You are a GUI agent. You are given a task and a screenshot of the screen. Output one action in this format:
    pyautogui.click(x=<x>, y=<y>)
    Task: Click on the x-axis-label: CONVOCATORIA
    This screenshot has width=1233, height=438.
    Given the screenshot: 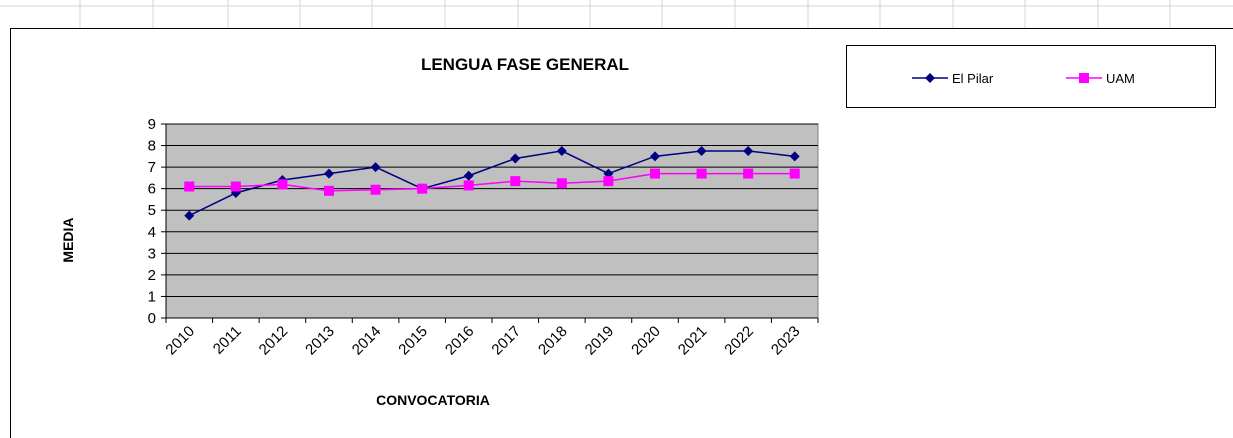 What is the action you would take?
    pyautogui.click(x=433, y=400)
    